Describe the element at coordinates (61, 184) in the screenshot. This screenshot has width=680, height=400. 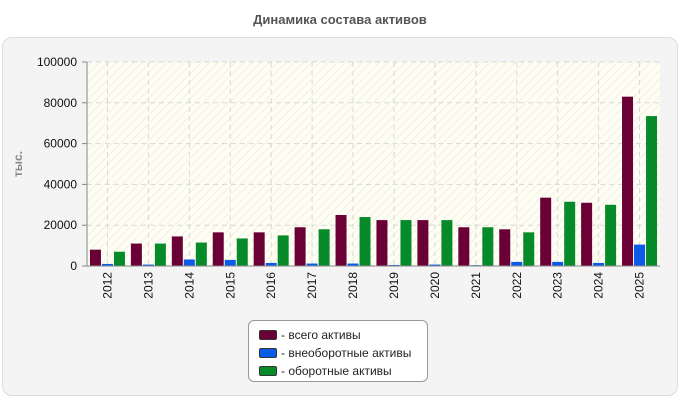
I see `y-tick-label: 40000` at that location.